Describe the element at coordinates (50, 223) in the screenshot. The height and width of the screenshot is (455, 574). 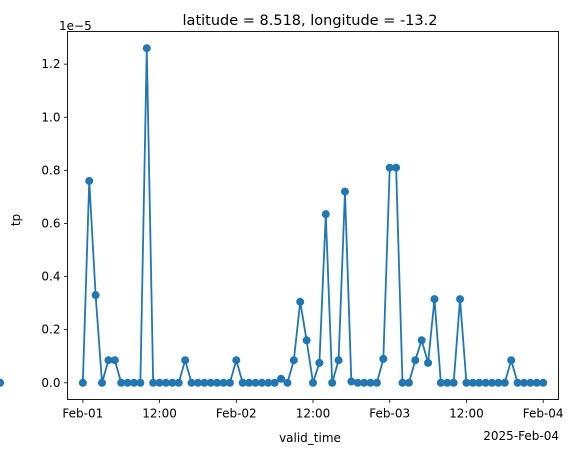
I see `y-tick-label: 0.6` at that location.